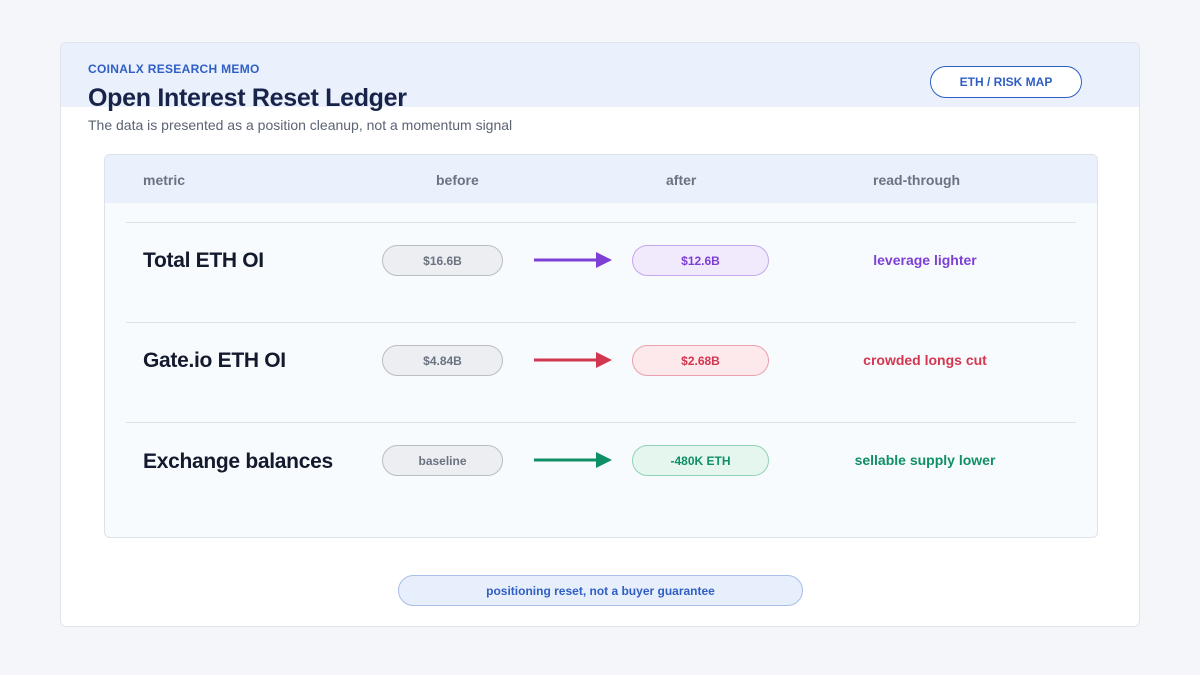 The height and width of the screenshot is (675, 1200). Describe the element at coordinates (681, 180) in the screenshot. I see `header-after: after` at that location.